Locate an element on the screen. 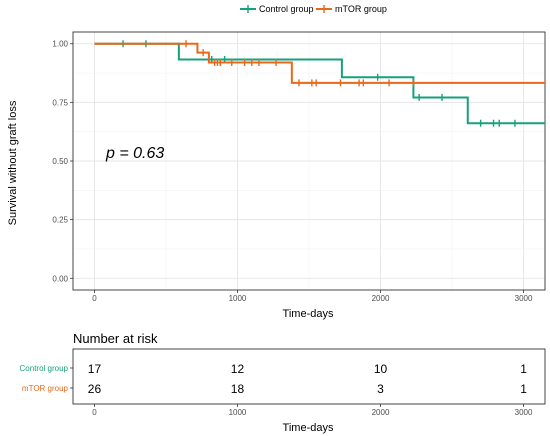 Image resolution: width=550 pixels, height=436 pixels. x-tick-label: 3000 is located at coordinates (524, 298).